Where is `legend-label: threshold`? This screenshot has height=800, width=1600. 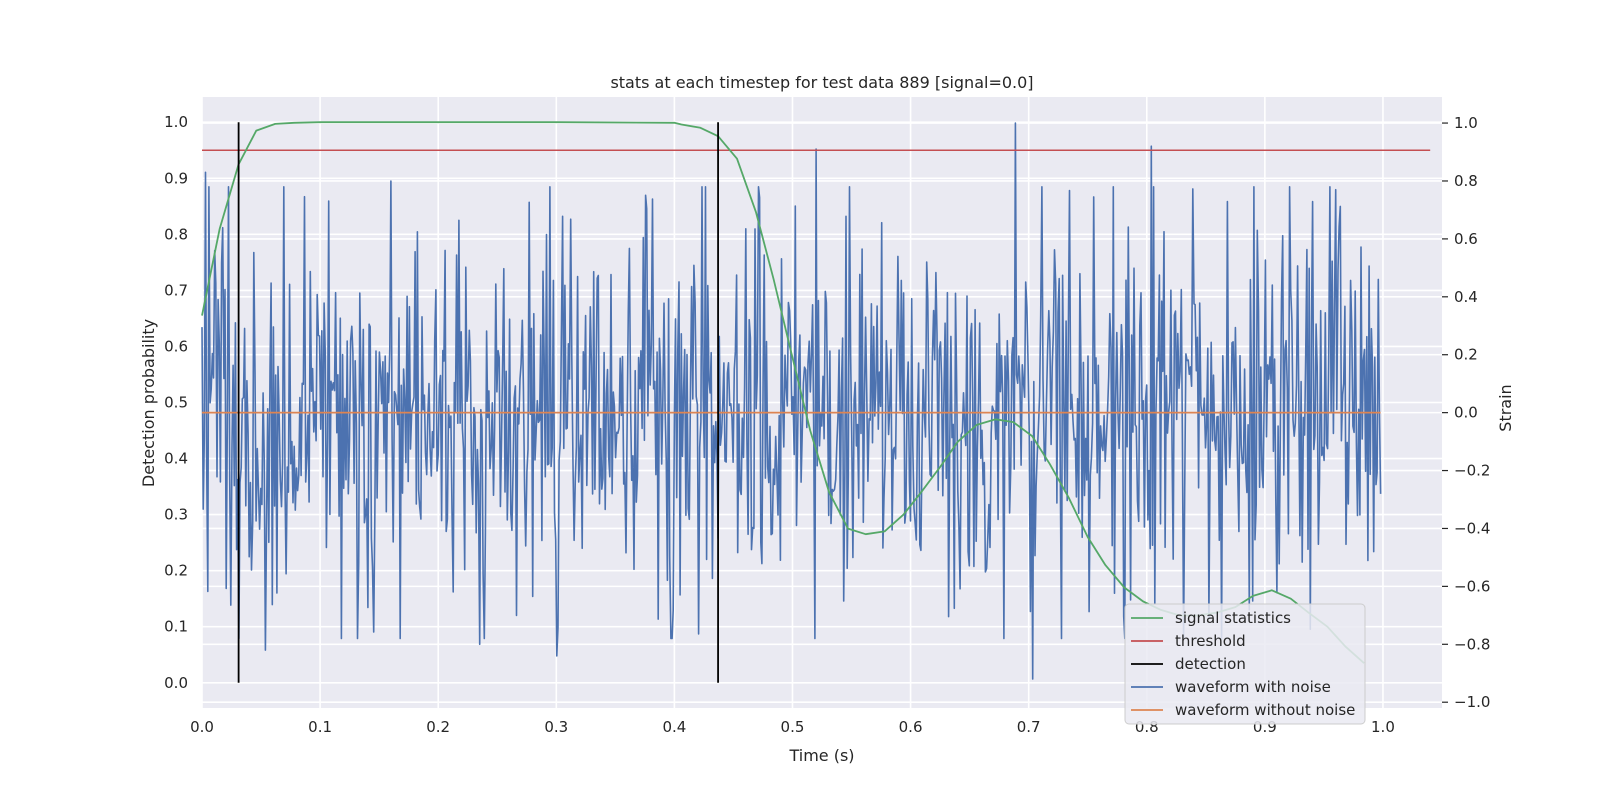 legend-label: threshold is located at coordinates (1210, 641).